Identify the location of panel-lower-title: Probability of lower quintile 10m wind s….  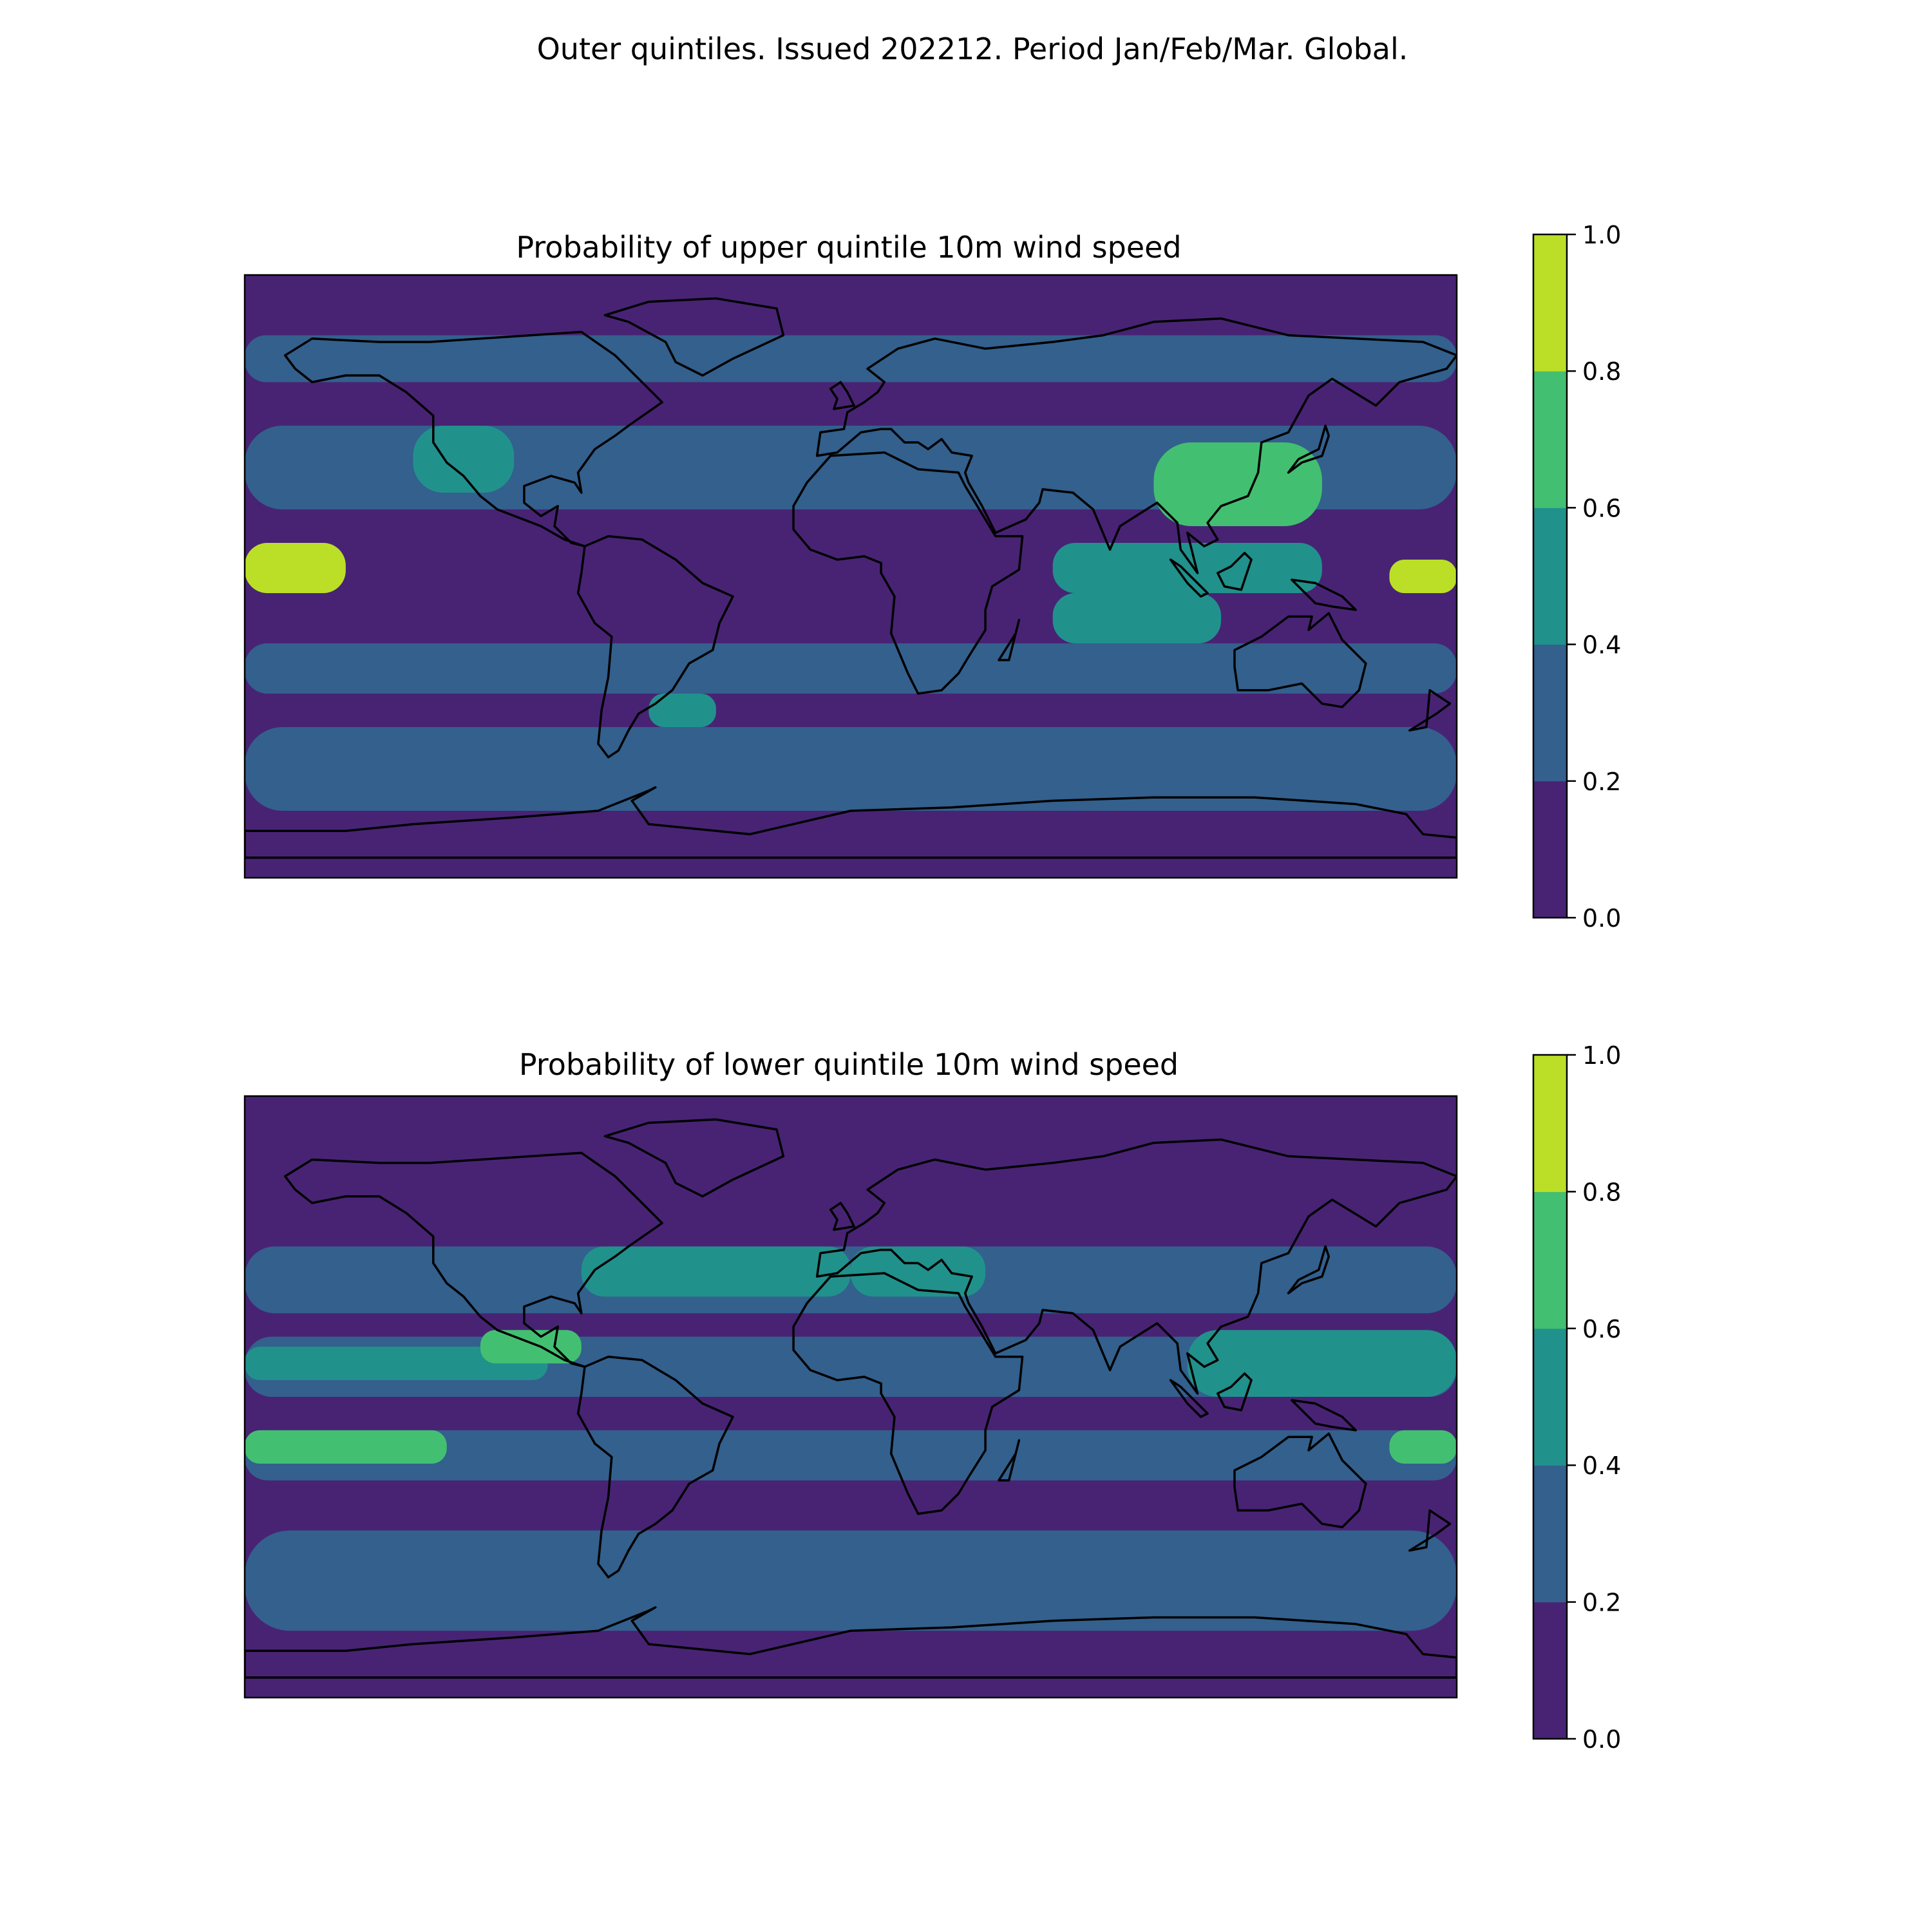
(849, 1064).